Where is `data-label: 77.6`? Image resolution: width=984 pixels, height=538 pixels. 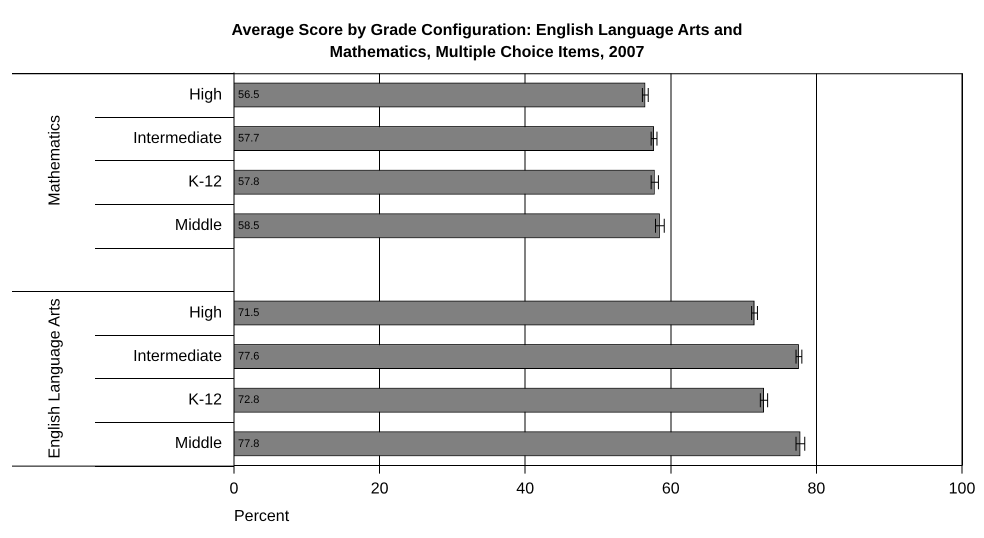
data-label: 77.6 is located at coordinates (249, 356).